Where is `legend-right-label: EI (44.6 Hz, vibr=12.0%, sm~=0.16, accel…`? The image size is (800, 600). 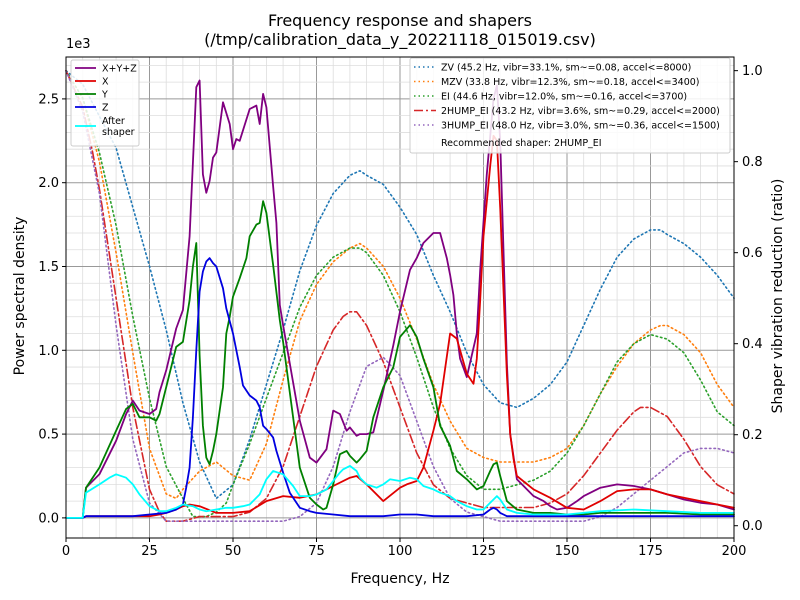 legend-right-label: EI (44.6 Hz, vibr=12.0%, sm~=0.16, accel… is located at coordinates (564, 97).